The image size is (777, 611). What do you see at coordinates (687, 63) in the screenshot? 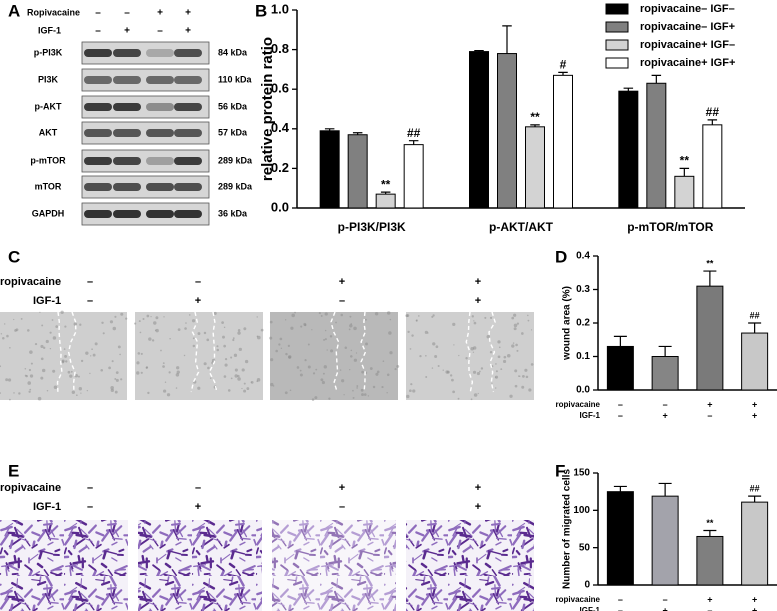
I see `legend-label: ropivacaine+ IGF+` at bounding box center [687, 63].